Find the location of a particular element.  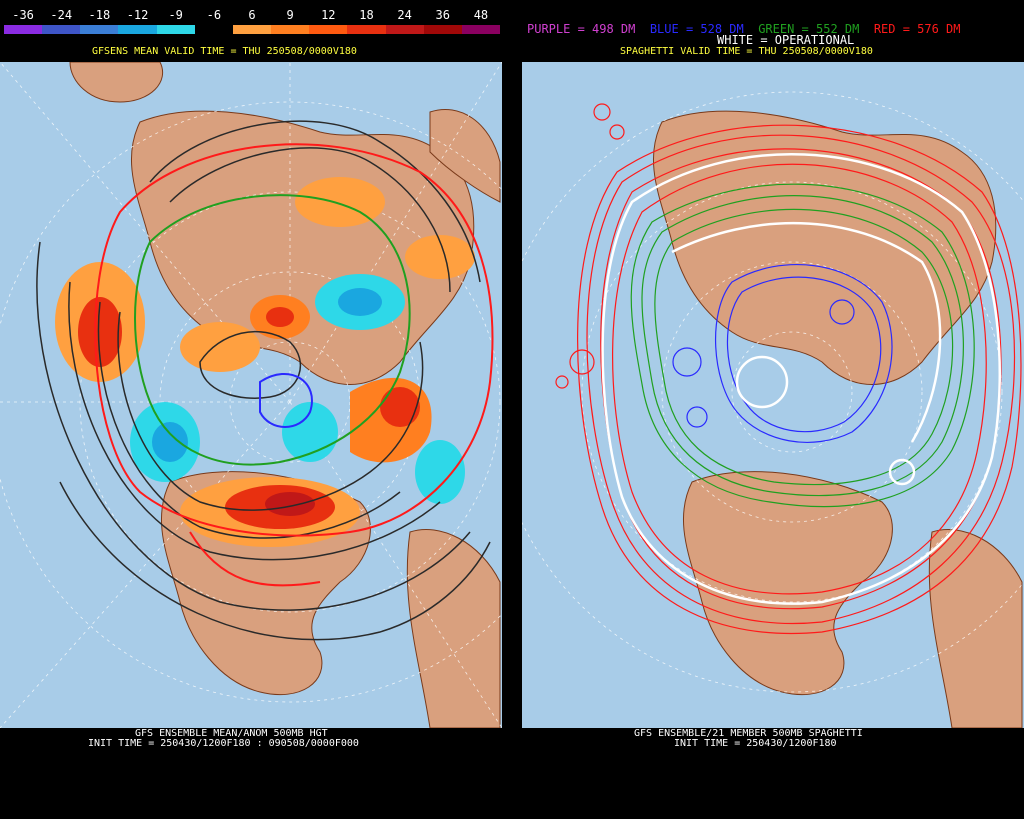

scale-label: -6 is located at coordinates (214, 15).